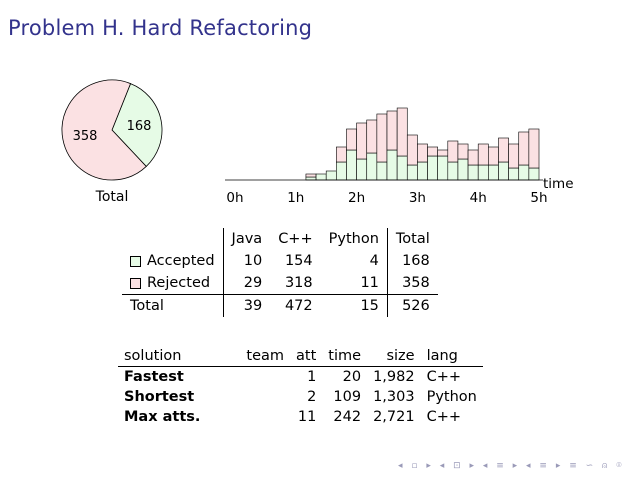 This screenshot has width=638, height=479. I want to click on size-cell: 1,982, so click(394, 377).